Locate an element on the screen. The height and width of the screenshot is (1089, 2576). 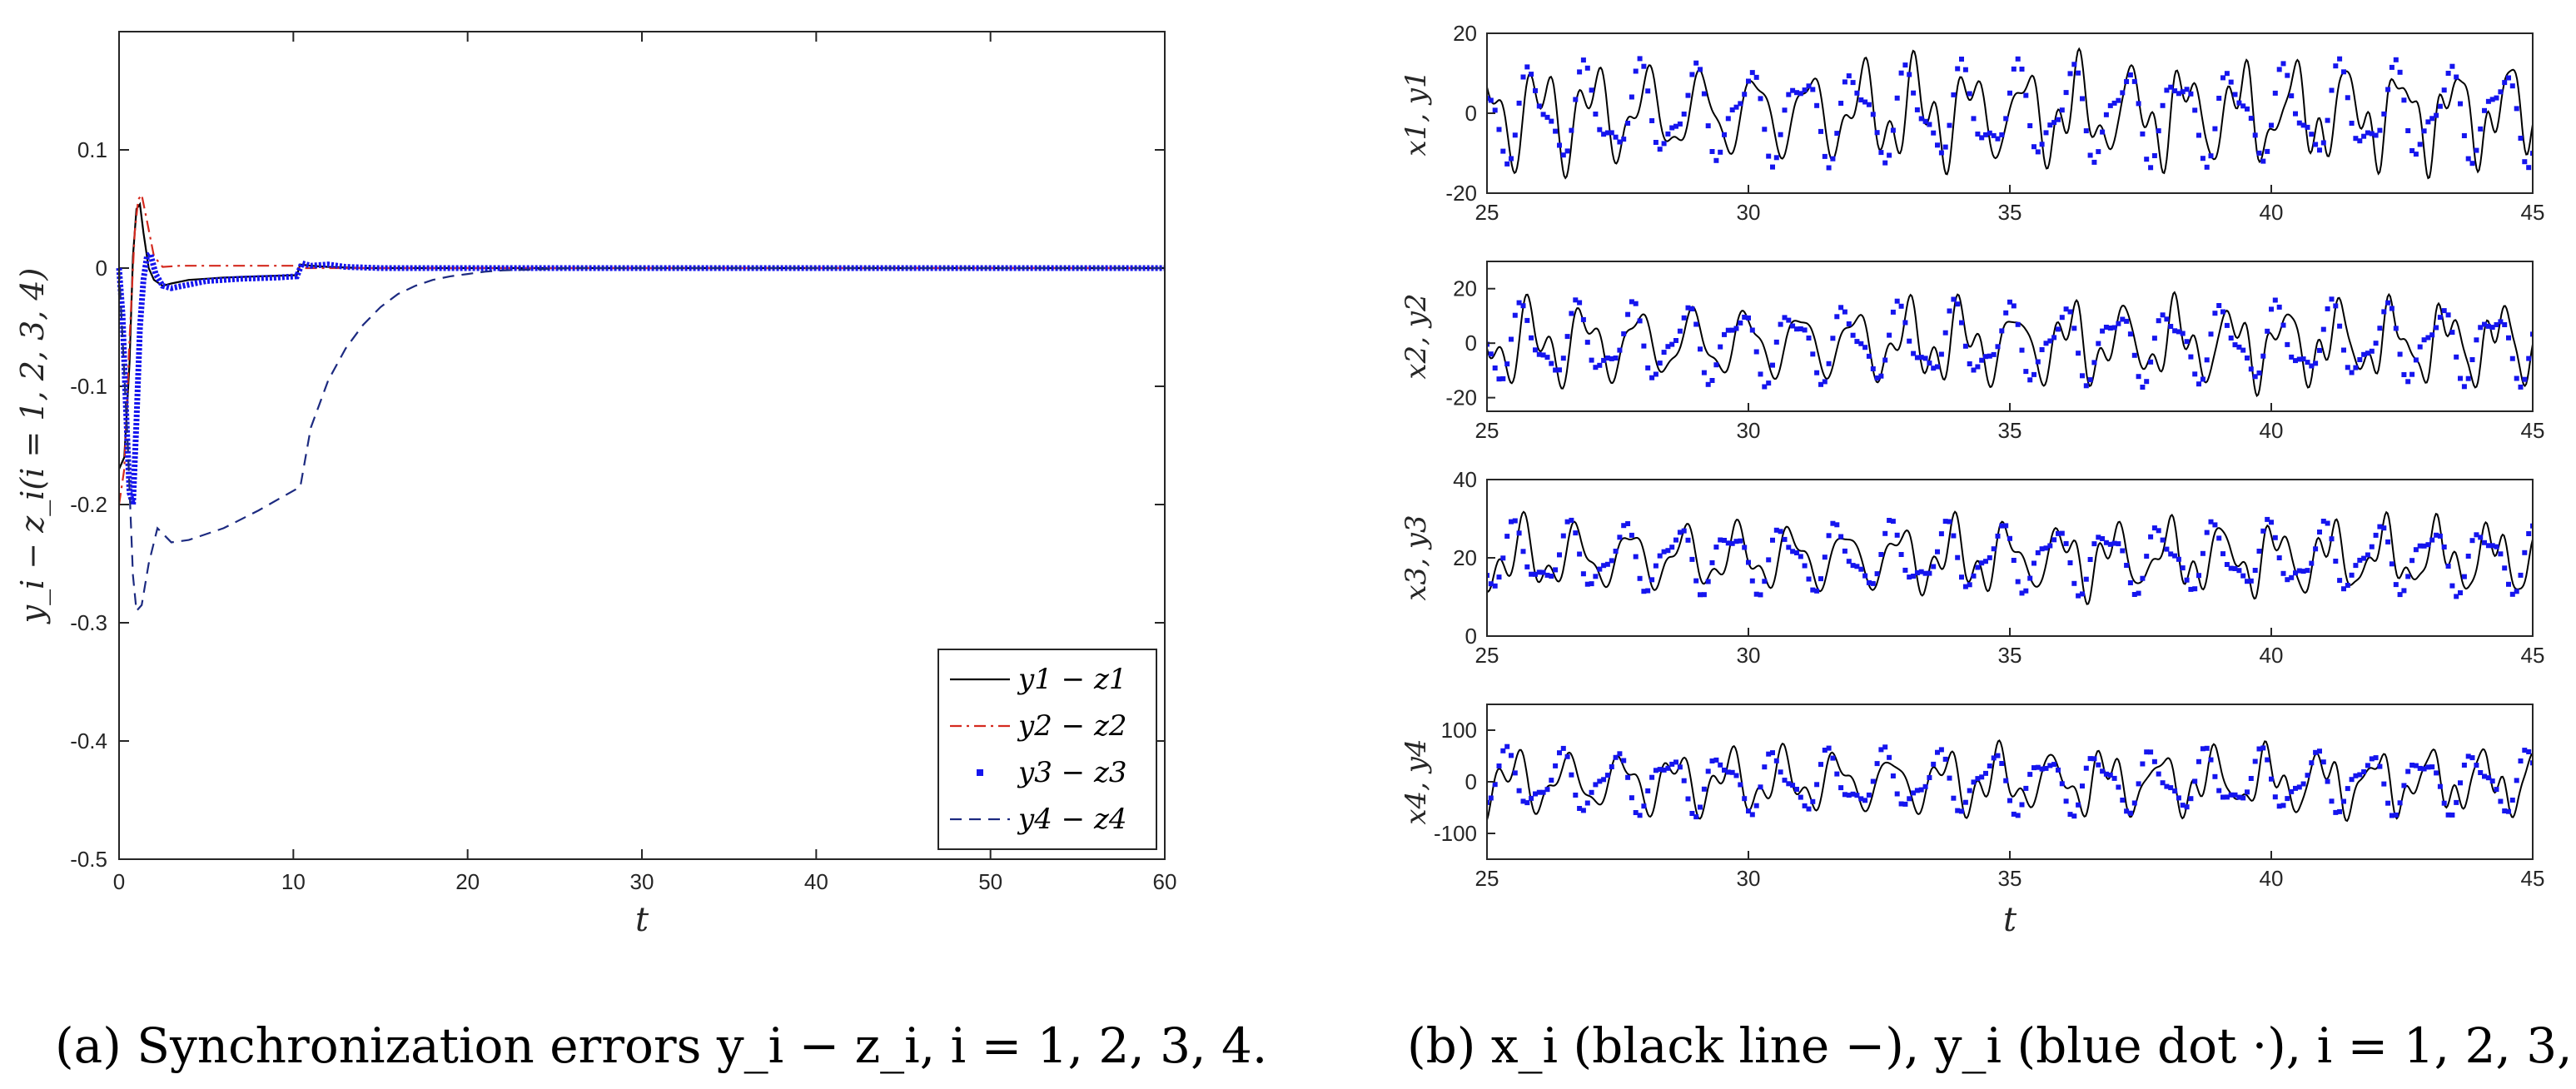
panel-b-x-line is located at coordinates (2010, 344).